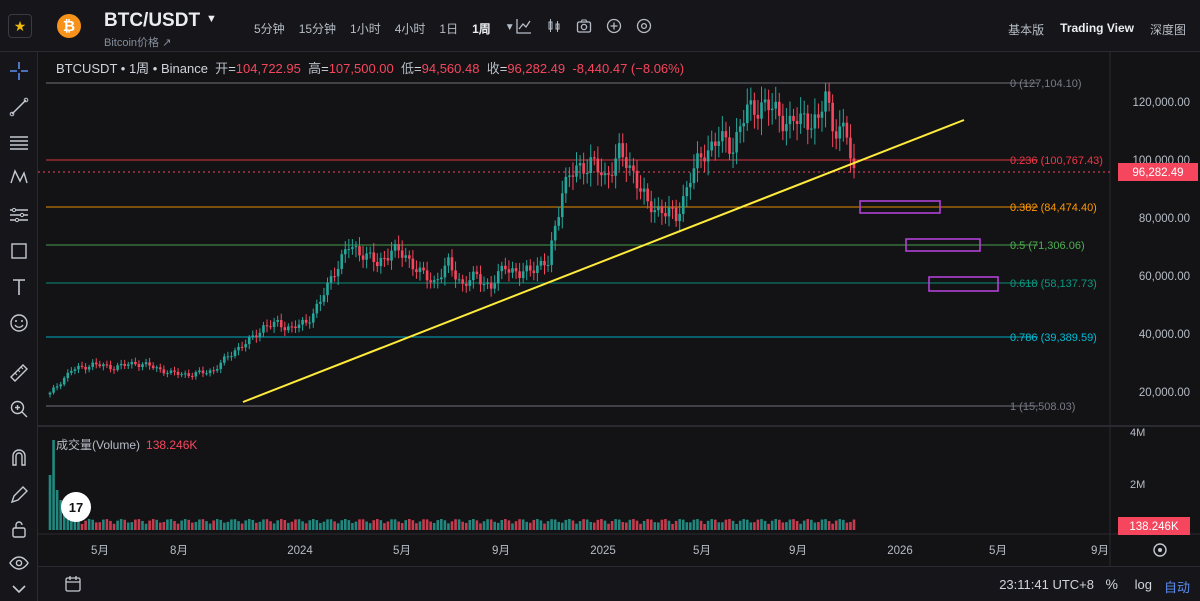 The image size is (1200, 601). What do you see at coordinates (365, 29) in the screenshot?
I see `interval-1h: 1小时` at bounding box center [365, 29].